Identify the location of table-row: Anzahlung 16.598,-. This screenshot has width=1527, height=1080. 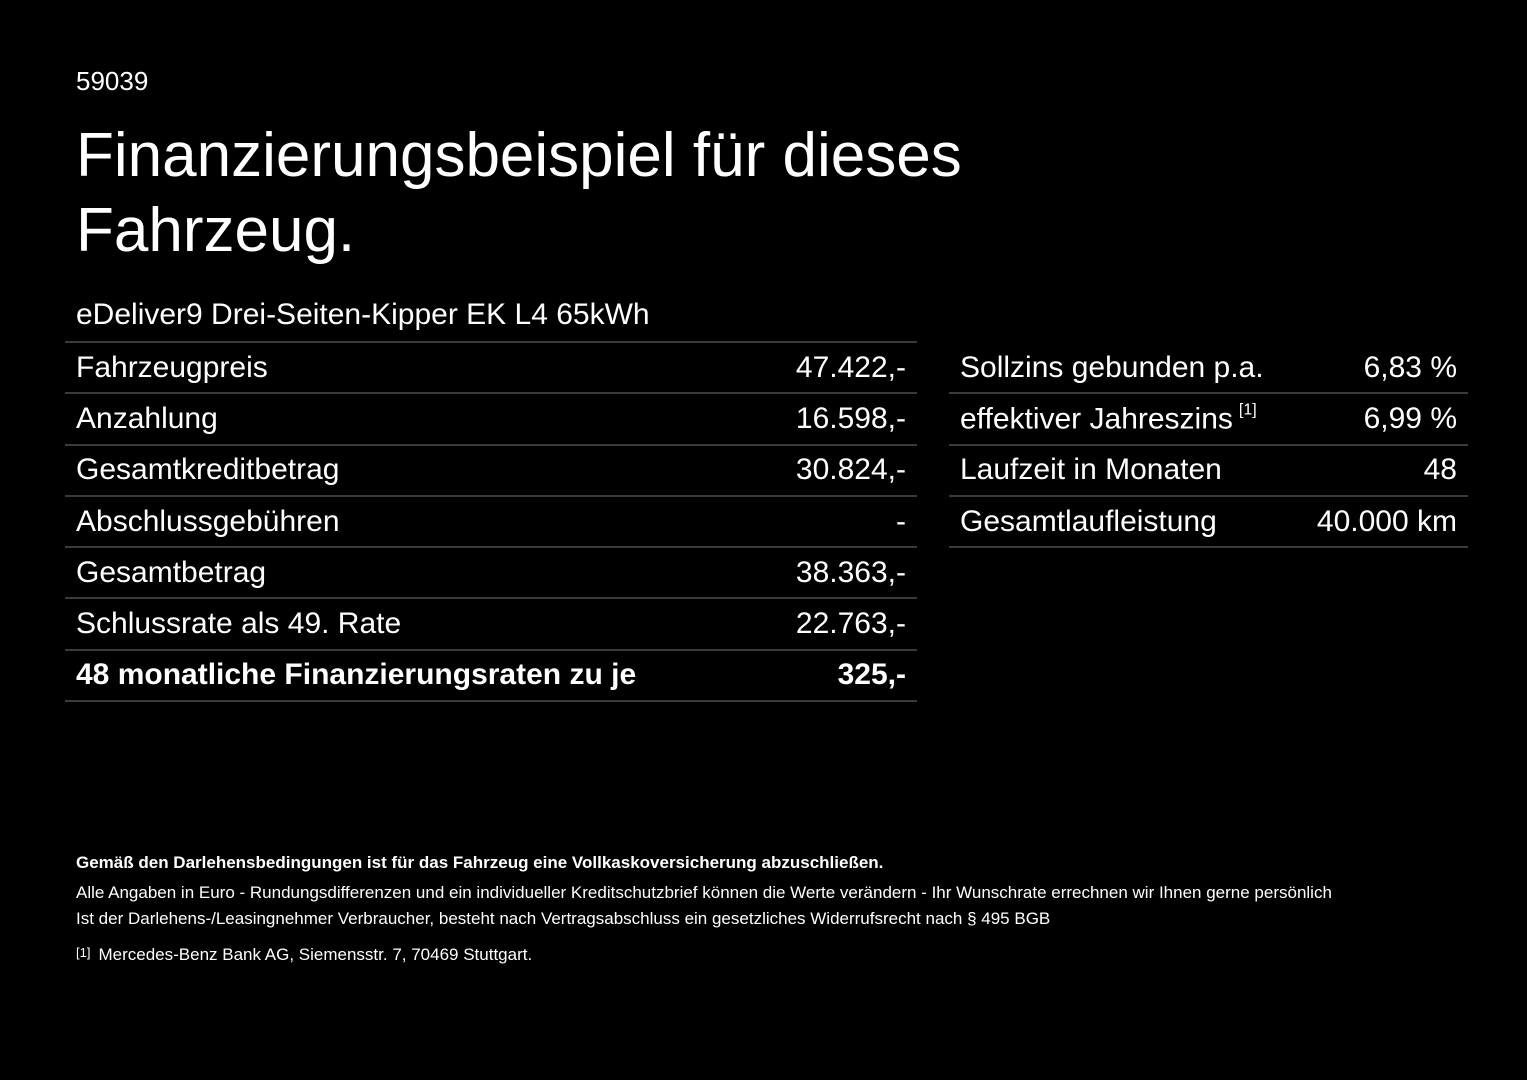
(491, 420).